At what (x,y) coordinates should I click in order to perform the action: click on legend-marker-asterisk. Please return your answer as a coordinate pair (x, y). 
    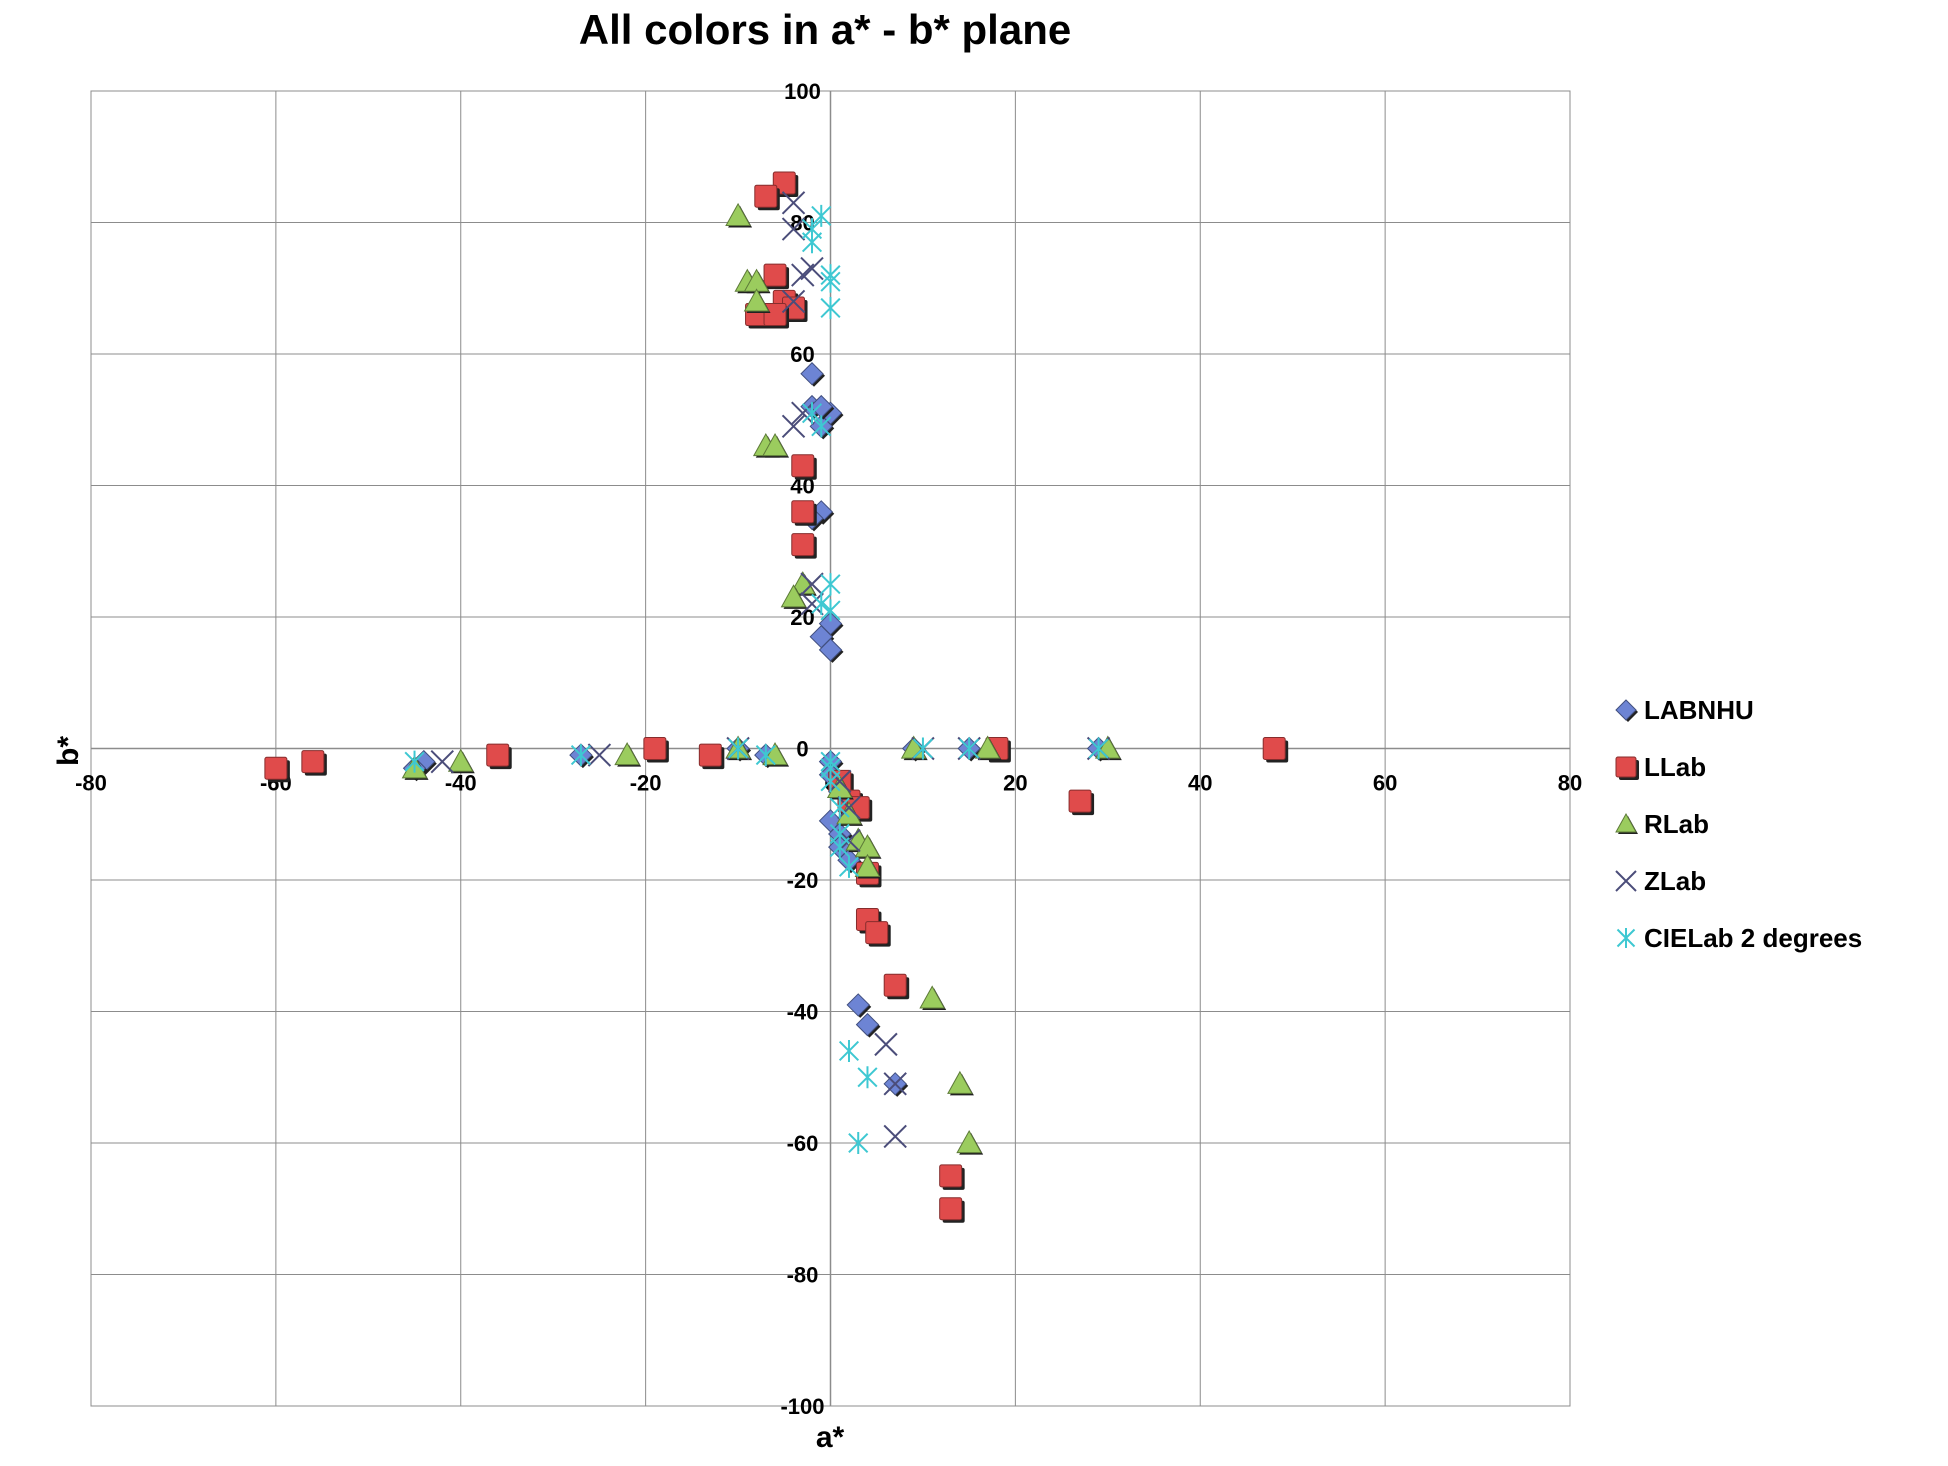
    Looking at the image, I should click on (1626, 938).